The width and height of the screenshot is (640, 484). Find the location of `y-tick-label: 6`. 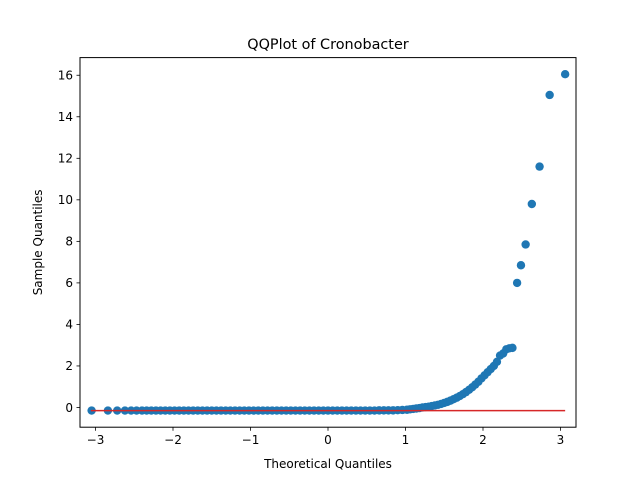

y-tick-label: 6 is located at coordinates (69, 283).